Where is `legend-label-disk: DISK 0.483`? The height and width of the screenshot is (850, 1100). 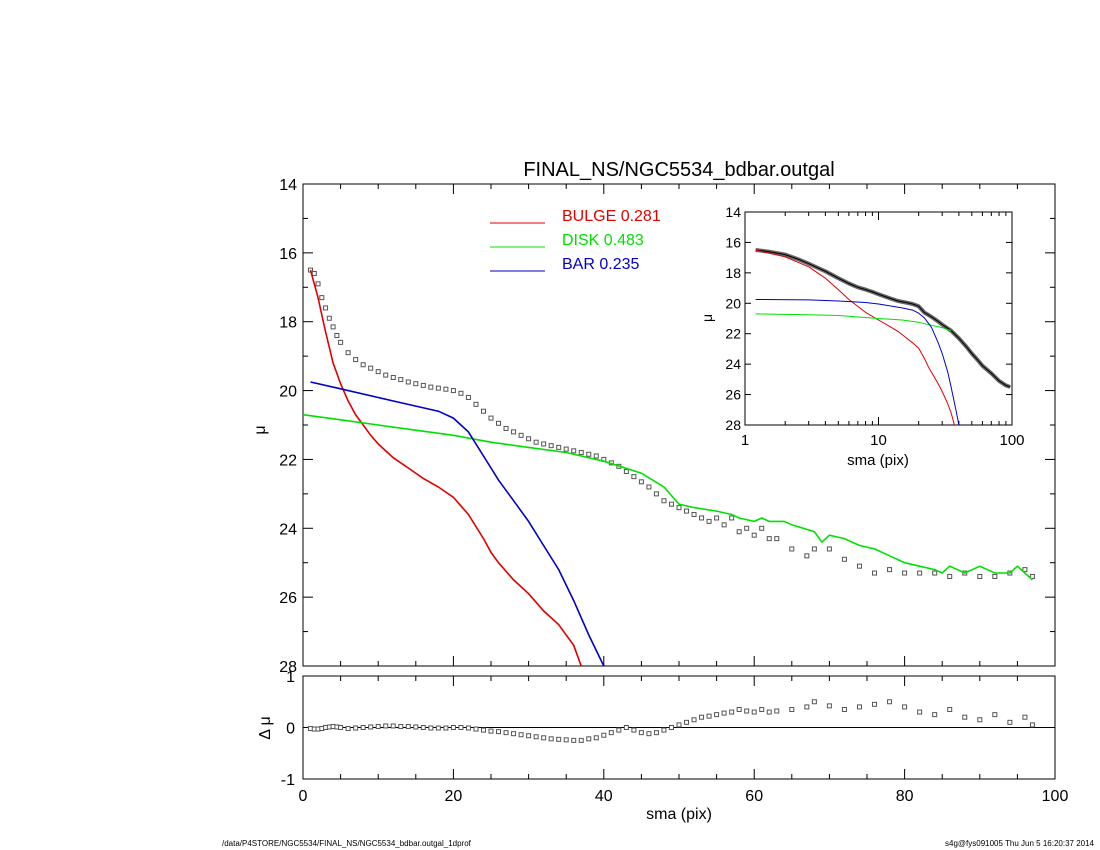
legend-label-disk: DISK 0.483 is located at coordinates (603, 240).